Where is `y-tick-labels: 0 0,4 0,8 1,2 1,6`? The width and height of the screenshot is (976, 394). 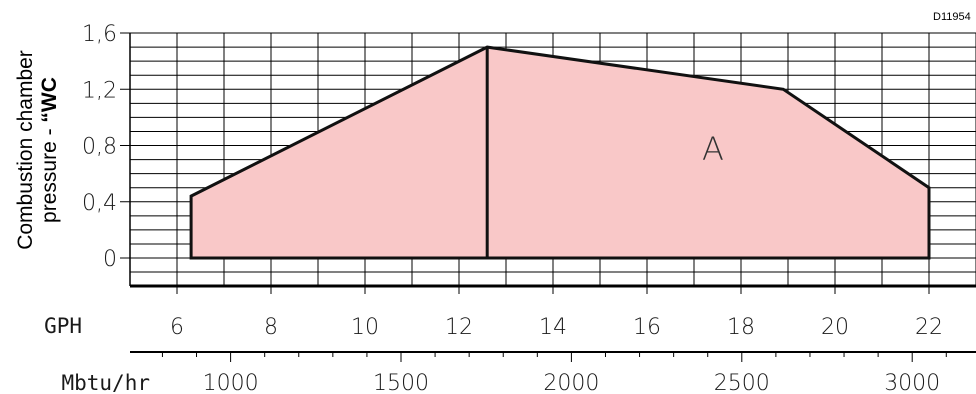
y-tick-labels: 0 0,4 0,8 1,2 1,6 is located at coordinates (106, 147).